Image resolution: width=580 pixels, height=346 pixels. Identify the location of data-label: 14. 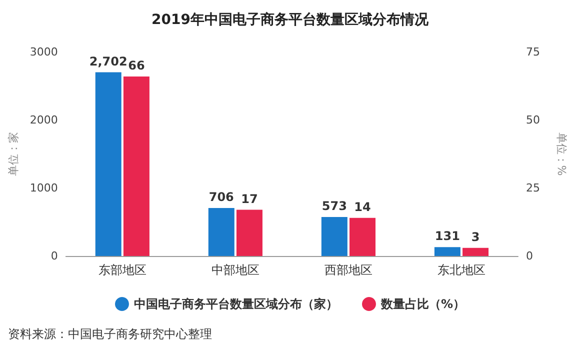
(362, 207).